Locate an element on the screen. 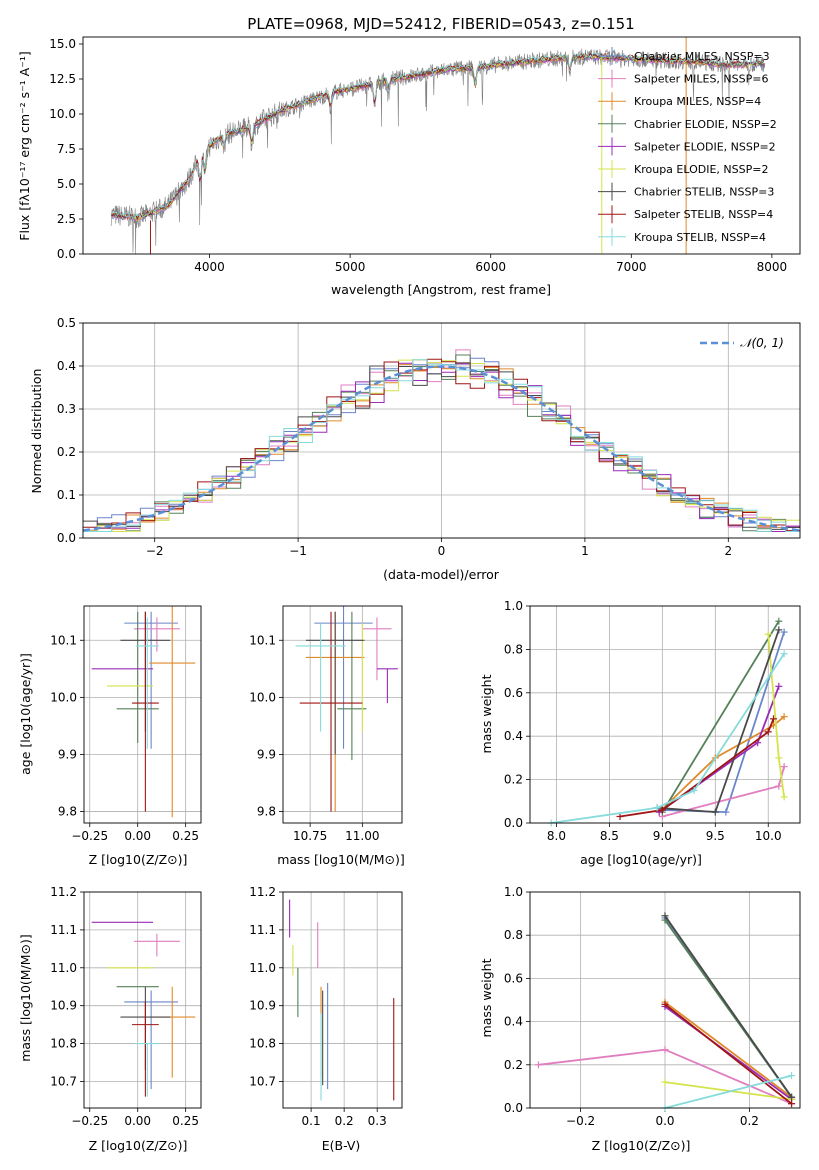 This screenshot has height=1170, width=819. spectrum-model-salpeter_stelib is located at coordinates (437, 136).